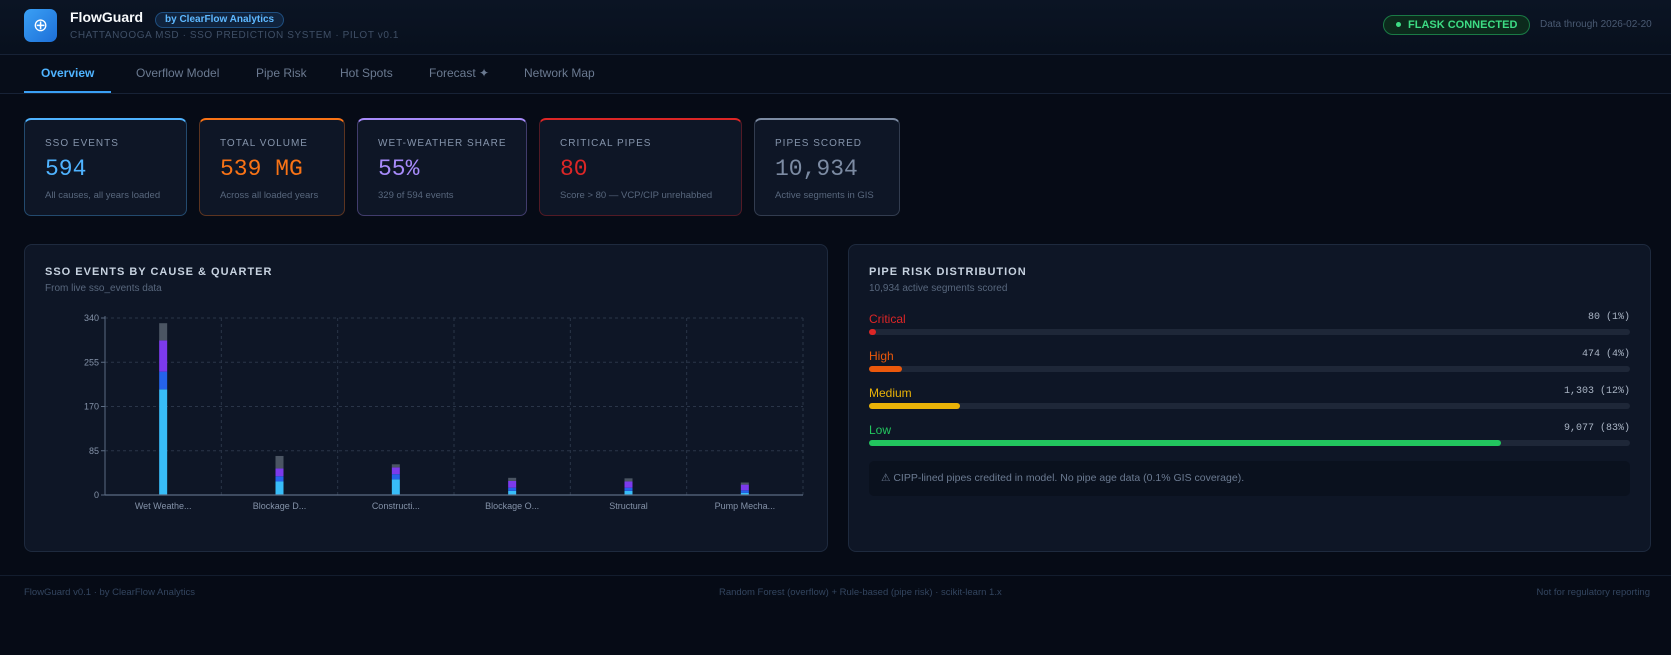 This screenshot has width=1671, height=655. What do you see at coordinates (1593, 592) in the screenshot?
I see `footer-disclaimer: Not for regulatory reporting` at bounding box center [1593, 592].